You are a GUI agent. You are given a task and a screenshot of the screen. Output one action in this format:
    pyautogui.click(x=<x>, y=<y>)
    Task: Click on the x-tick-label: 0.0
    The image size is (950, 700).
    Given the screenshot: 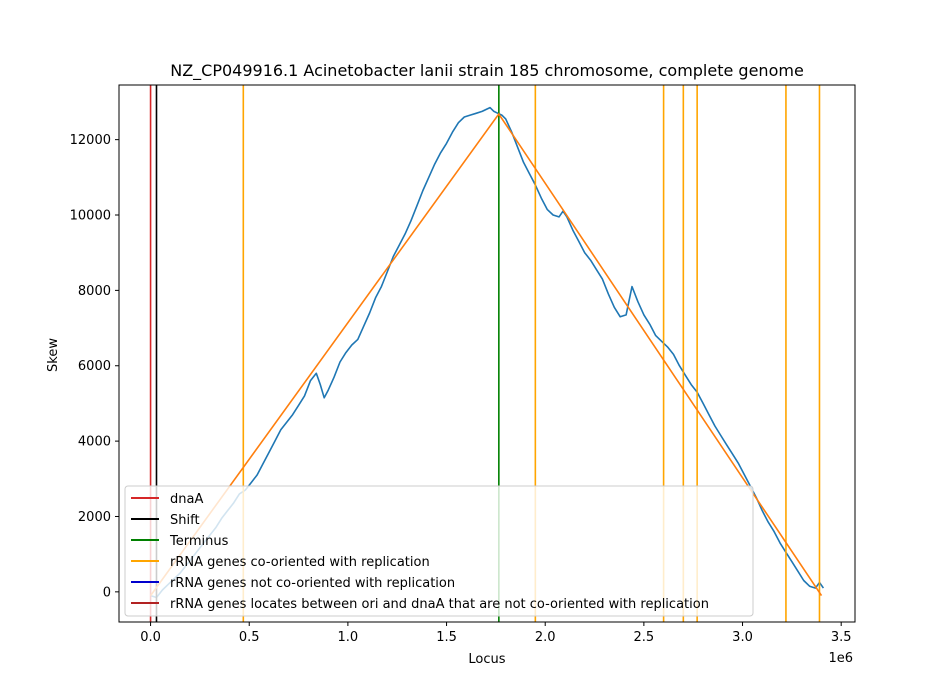 What is the action you would take?
    pyautogui.click(x=150, y=637)
    